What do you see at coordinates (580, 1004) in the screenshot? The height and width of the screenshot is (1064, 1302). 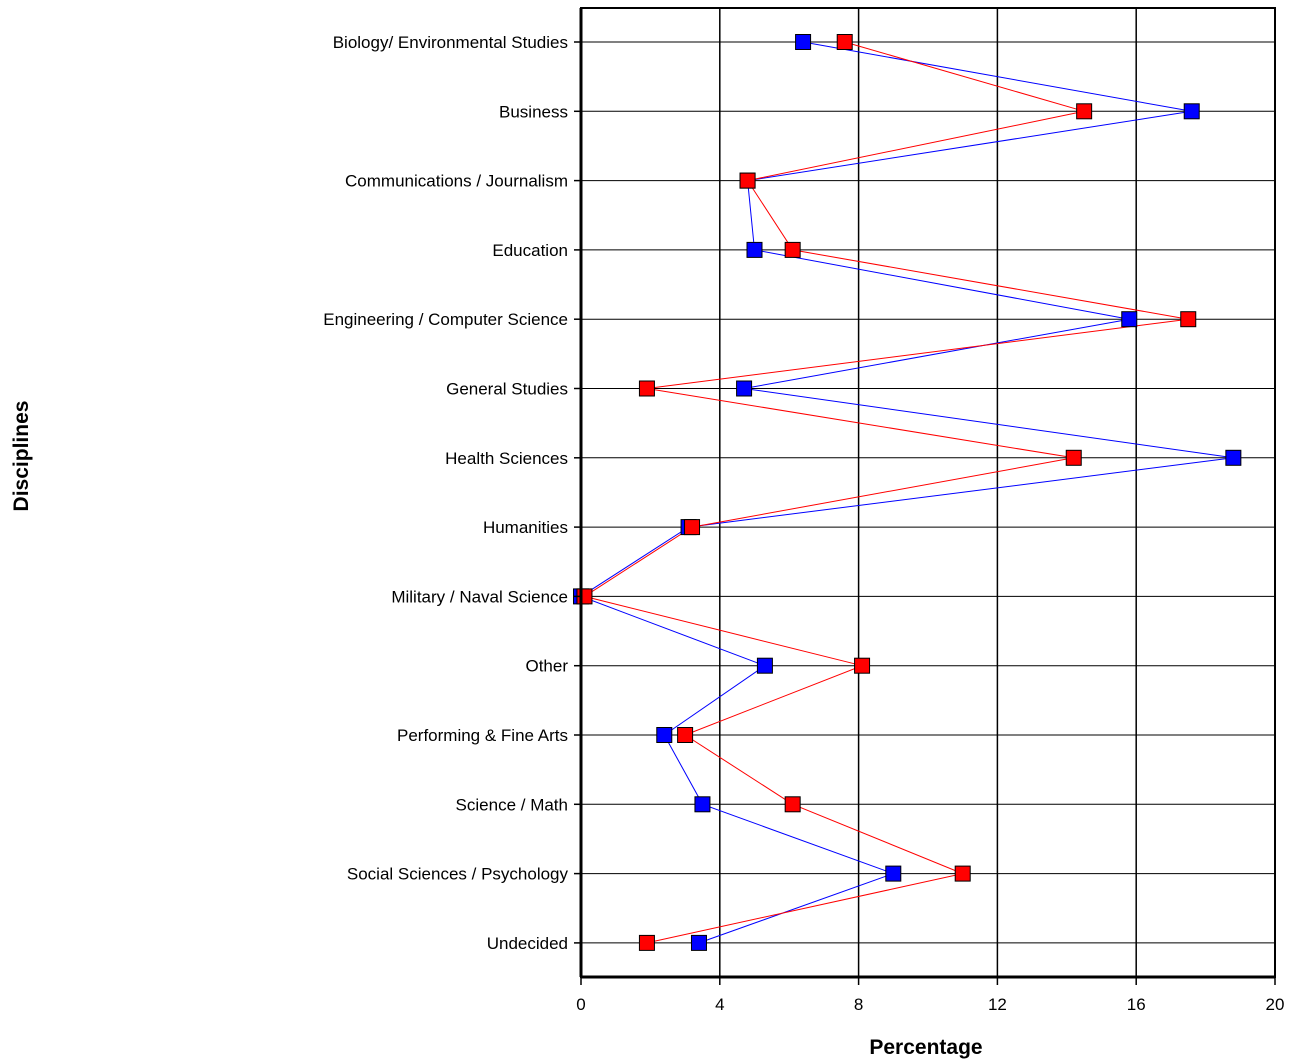 I see `x-tick-label: 0` at bounding box center [580, 1004].